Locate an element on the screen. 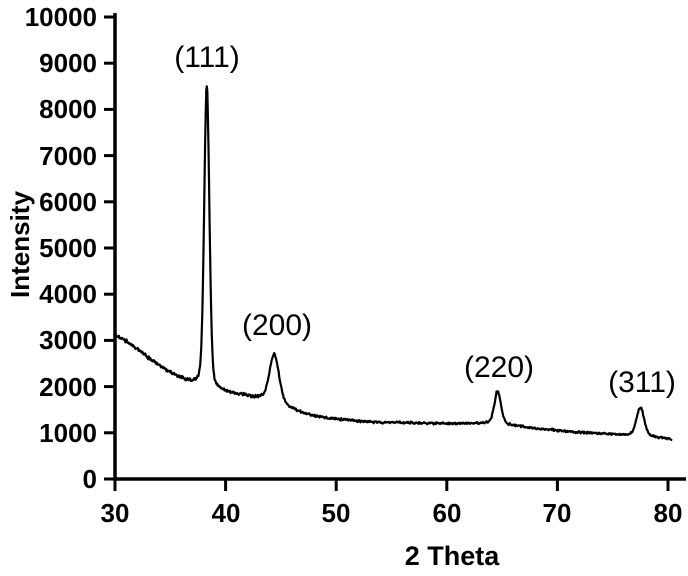 This screenshot has width=688, height=576. y-tick-label-3000: 3000 is located at coordinates (68, 340).